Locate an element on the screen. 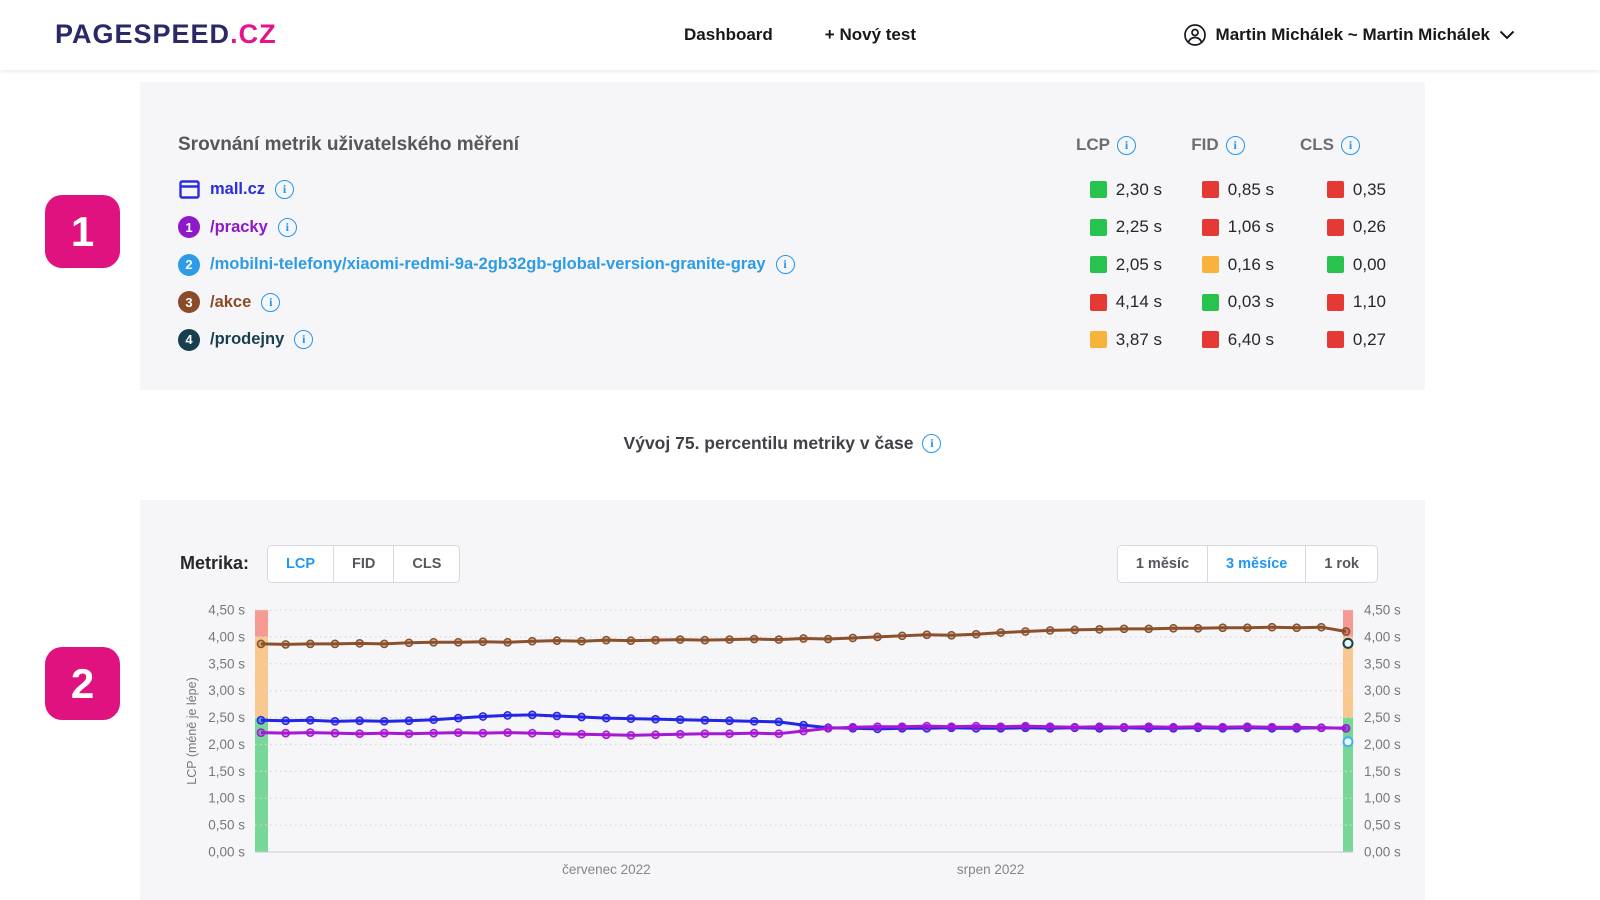  user-menu: Martin Michálek ~ Martin Michálek is located at coordinates (1349, 35).